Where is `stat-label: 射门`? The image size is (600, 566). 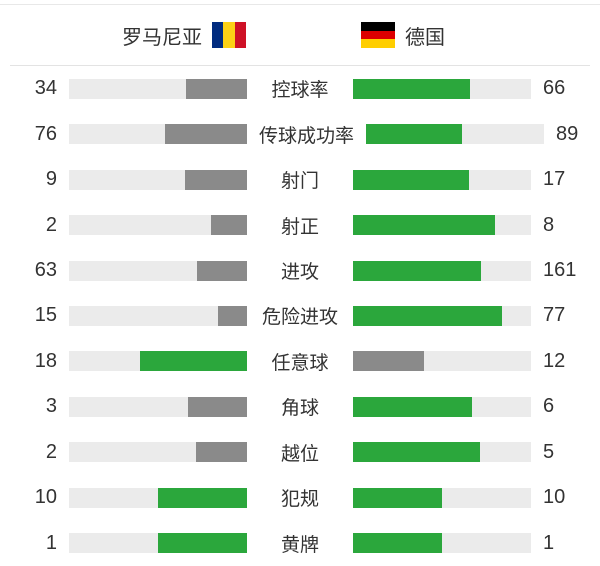 stat-label: 射门 is located at coordinates (299, 182).